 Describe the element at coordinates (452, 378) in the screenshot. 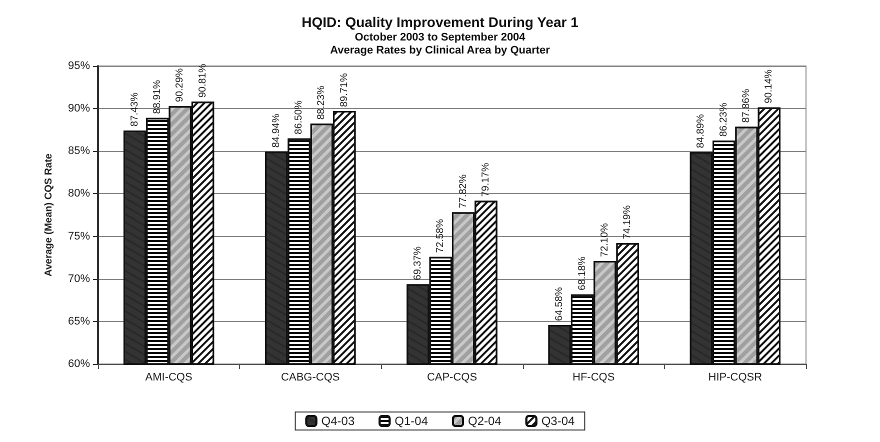

I see `x-tick-label: CAP-CQS` at that location.